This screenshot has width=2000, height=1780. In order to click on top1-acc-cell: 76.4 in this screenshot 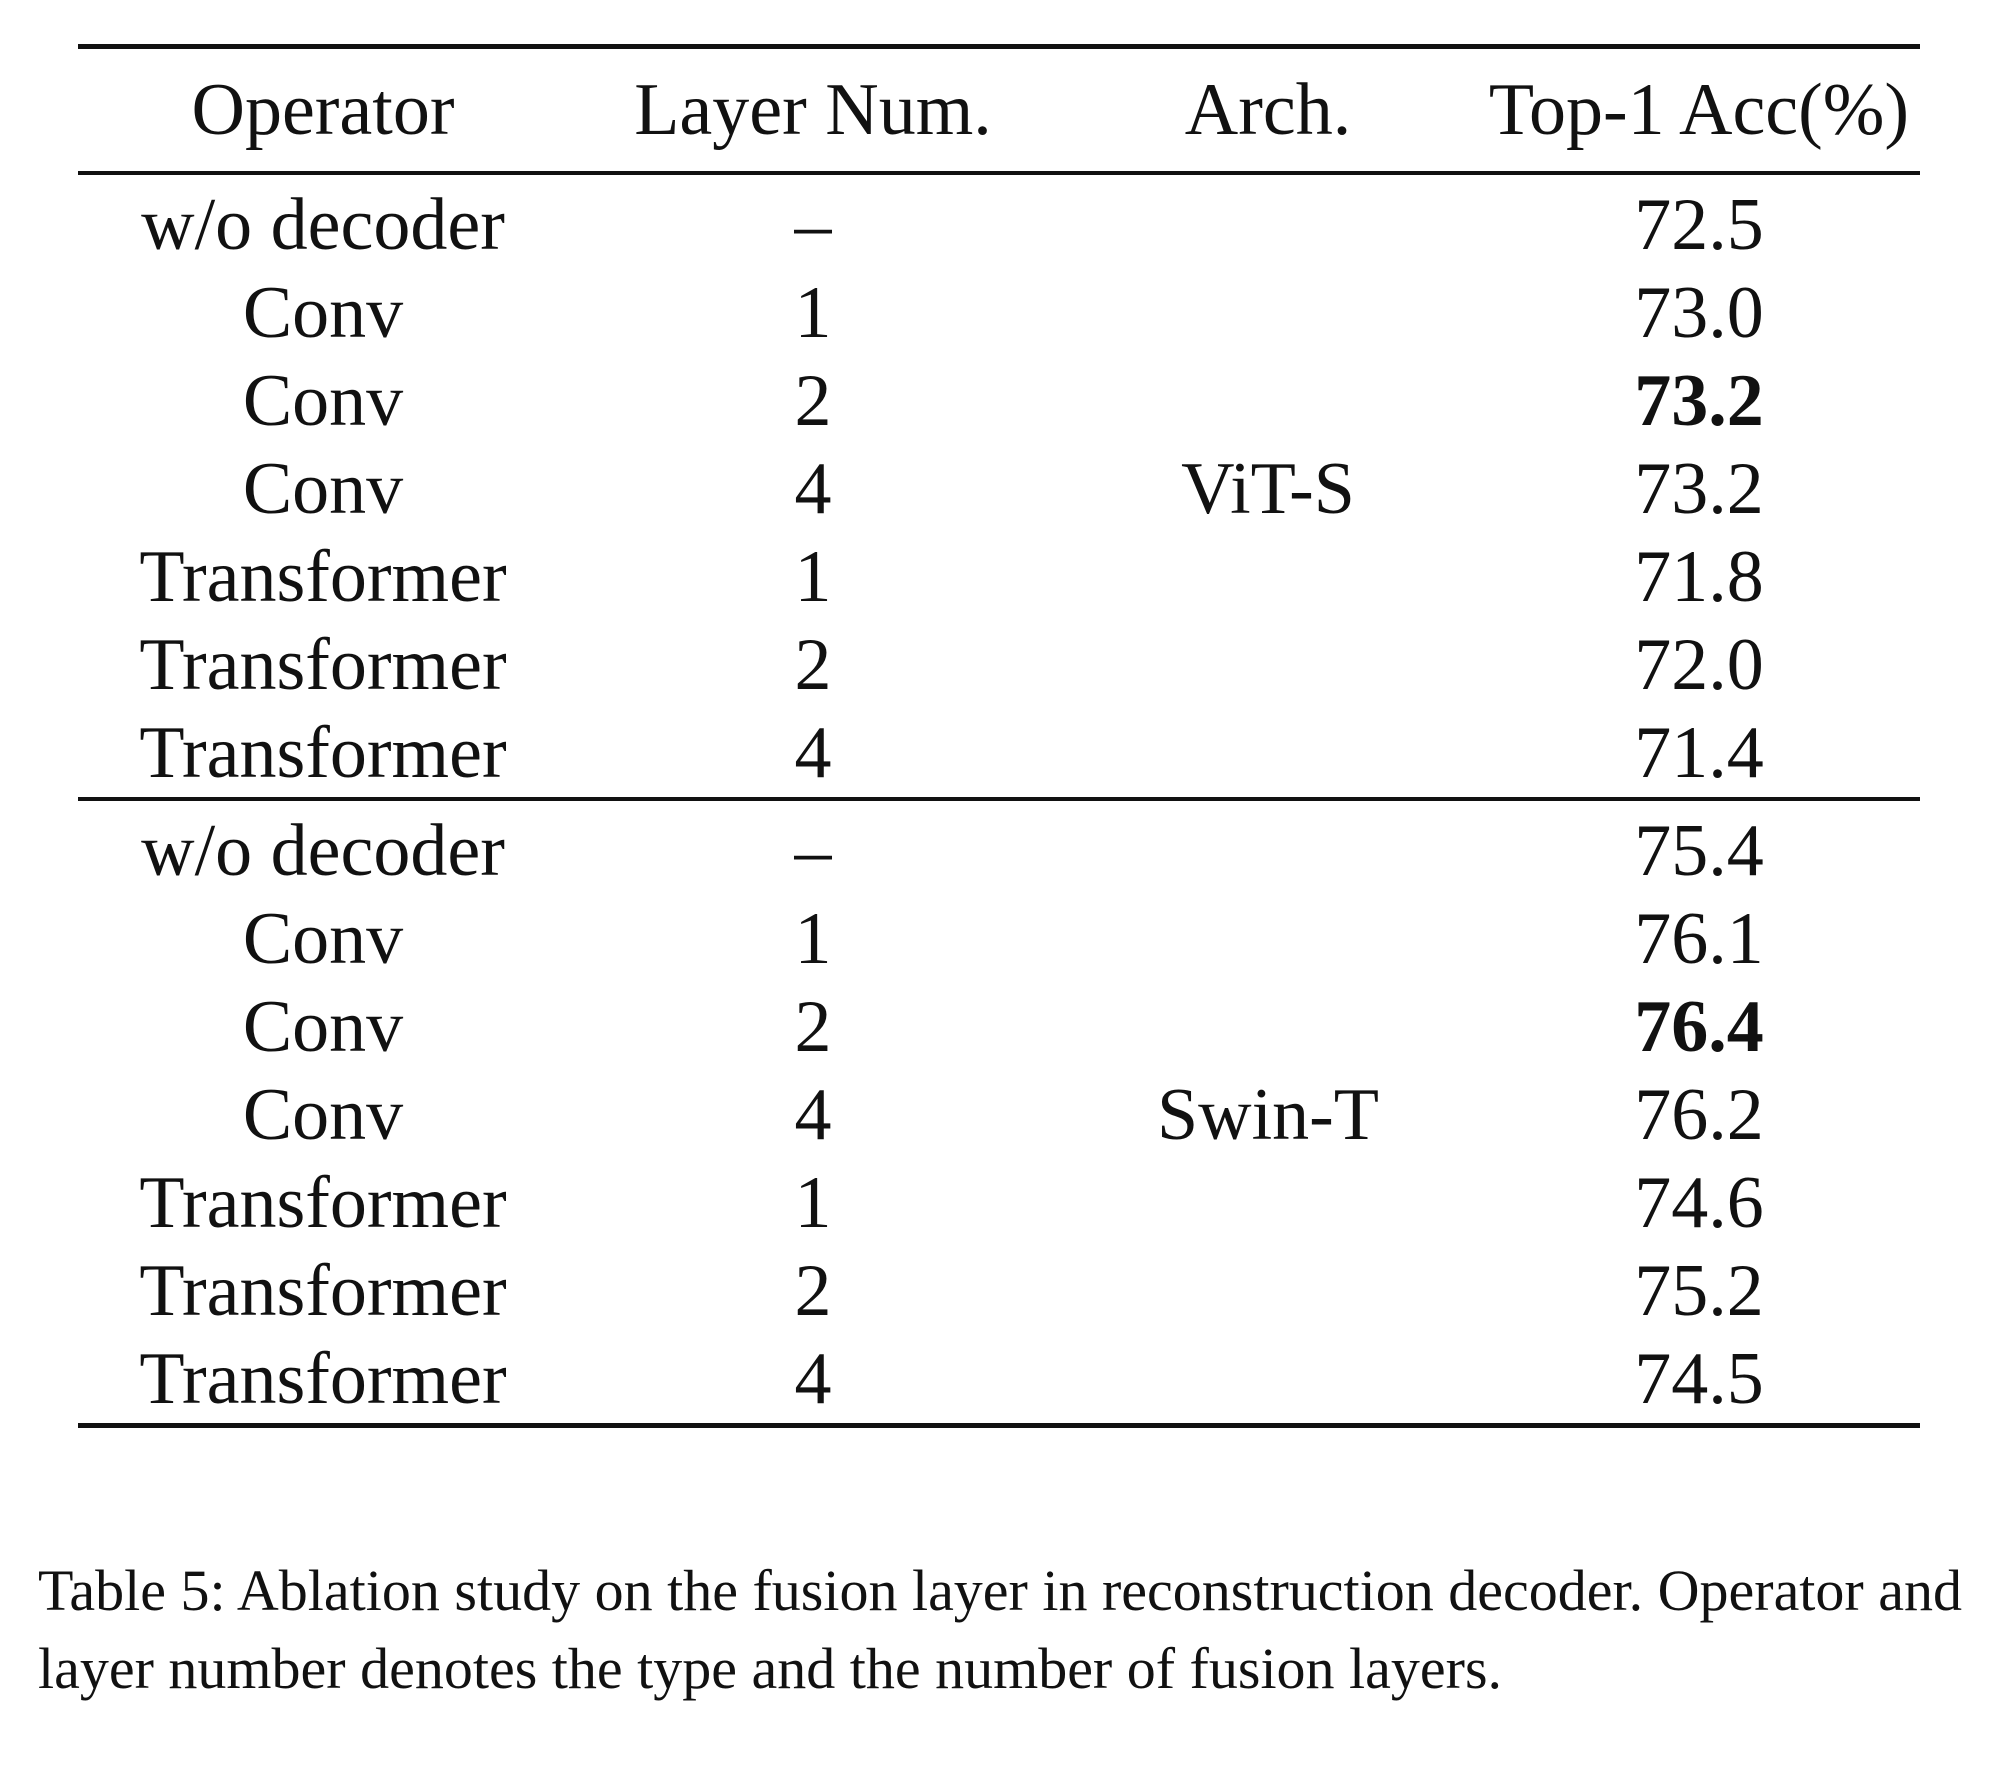, I will do `click(1699, 1027)`.